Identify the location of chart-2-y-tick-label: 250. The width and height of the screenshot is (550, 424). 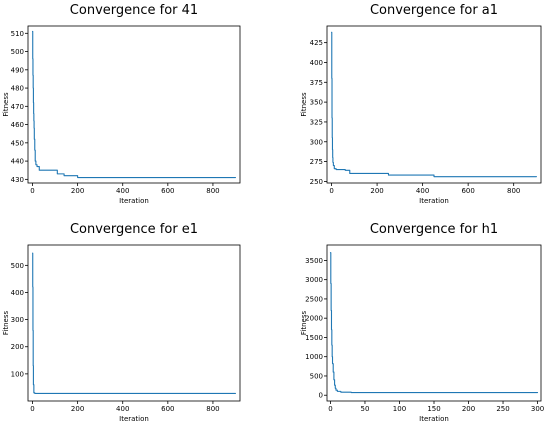
(316, 182).